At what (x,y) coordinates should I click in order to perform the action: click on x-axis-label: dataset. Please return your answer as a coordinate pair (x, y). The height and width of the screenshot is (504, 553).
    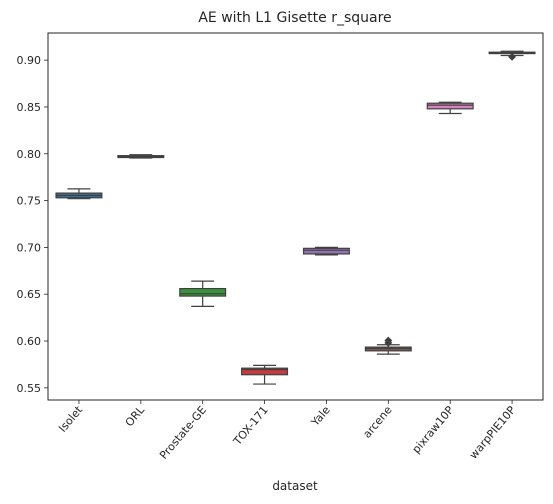
    Looking at the image, I should click on (295, 486).